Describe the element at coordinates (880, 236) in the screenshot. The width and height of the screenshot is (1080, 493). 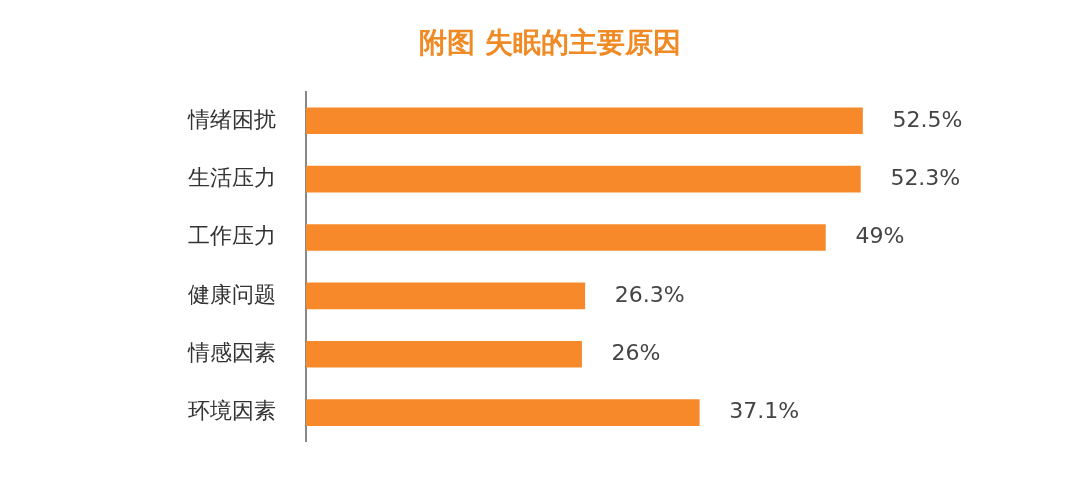
I see `data-label: 49%` at that location.